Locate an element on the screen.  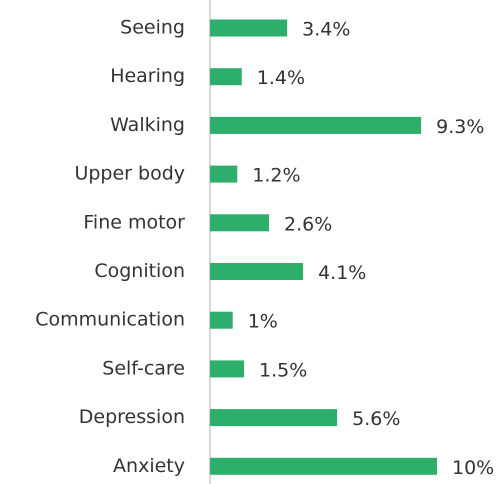
value-label: 2.6% is located at coordinates (308, 224).